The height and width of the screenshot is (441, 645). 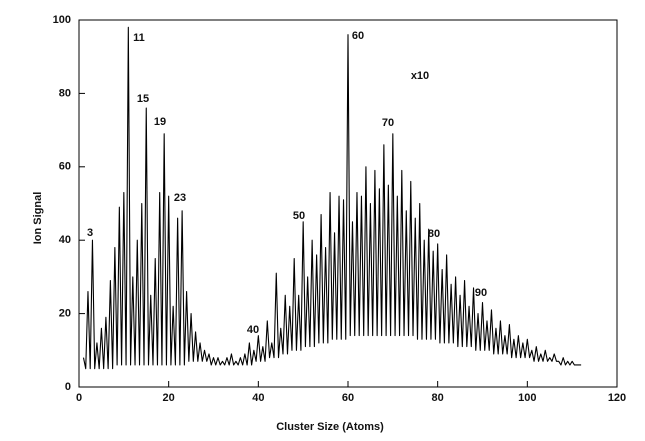 What do you see at coordinates (434, 234) in the screenshot?
I see `annotation: 80` at bounding box center [434, 234].